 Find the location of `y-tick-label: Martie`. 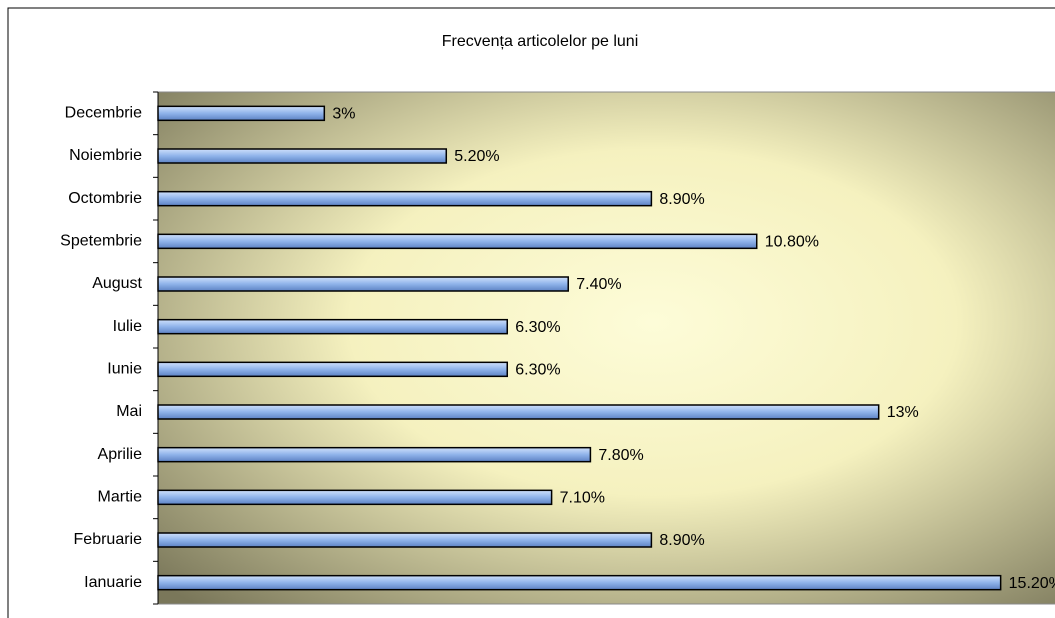

y-tick-label: Martie is located at coordinates (120, 497).